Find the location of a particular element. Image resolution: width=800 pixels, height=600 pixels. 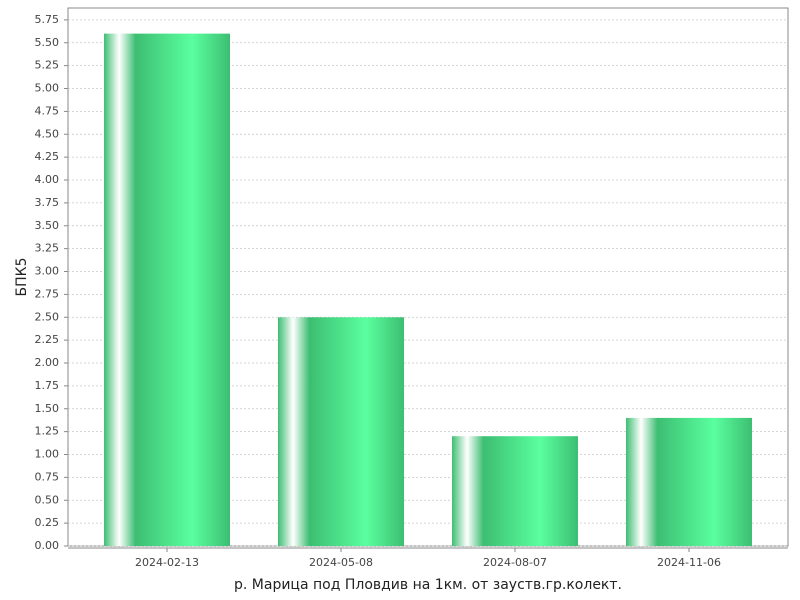

y-tick-label: 4.25 is located at coordinates (47, 156).